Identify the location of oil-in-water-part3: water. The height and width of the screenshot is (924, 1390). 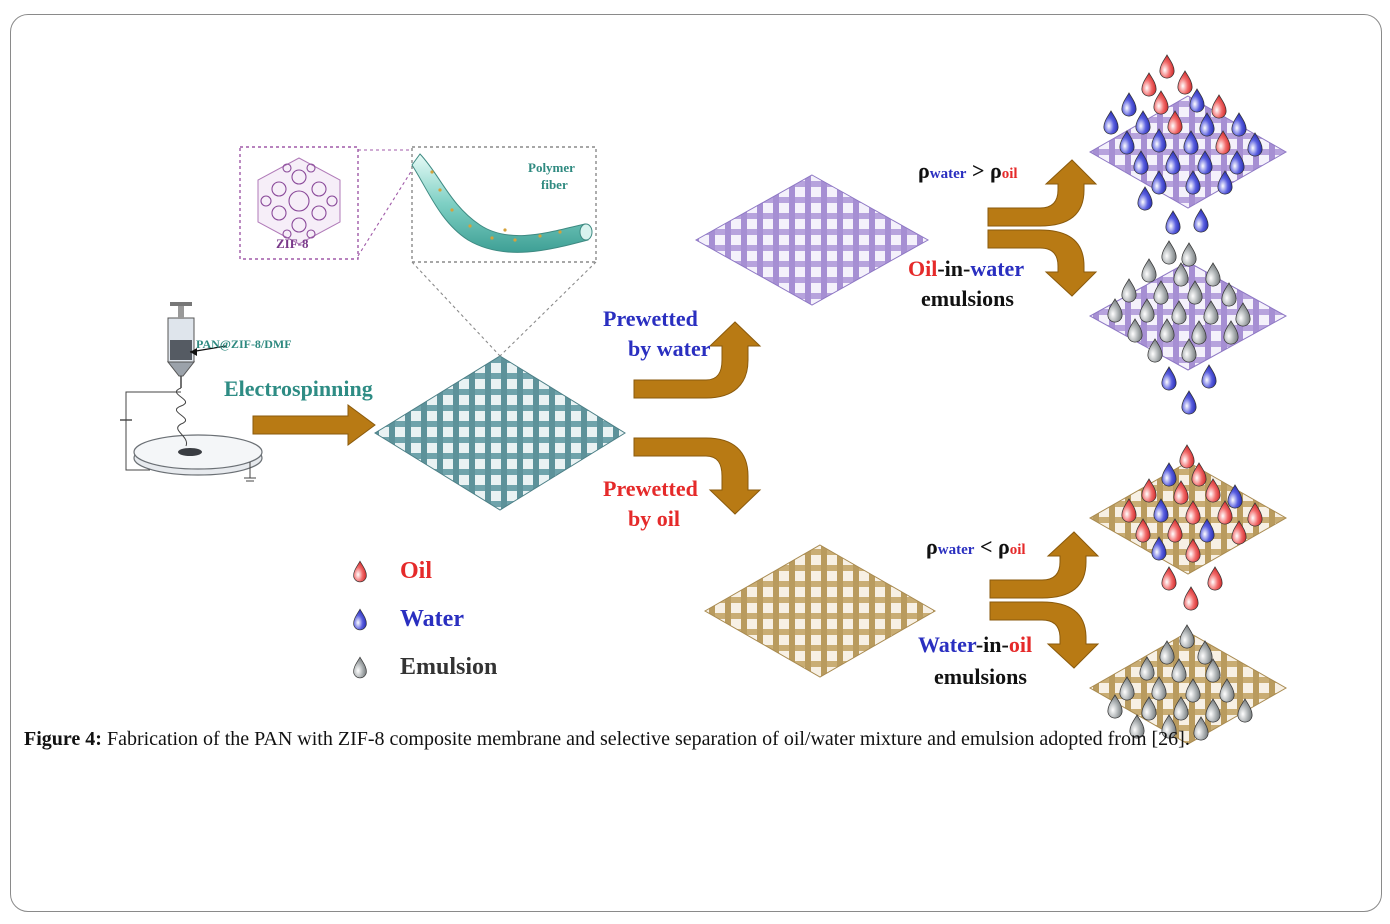
(997, 268).